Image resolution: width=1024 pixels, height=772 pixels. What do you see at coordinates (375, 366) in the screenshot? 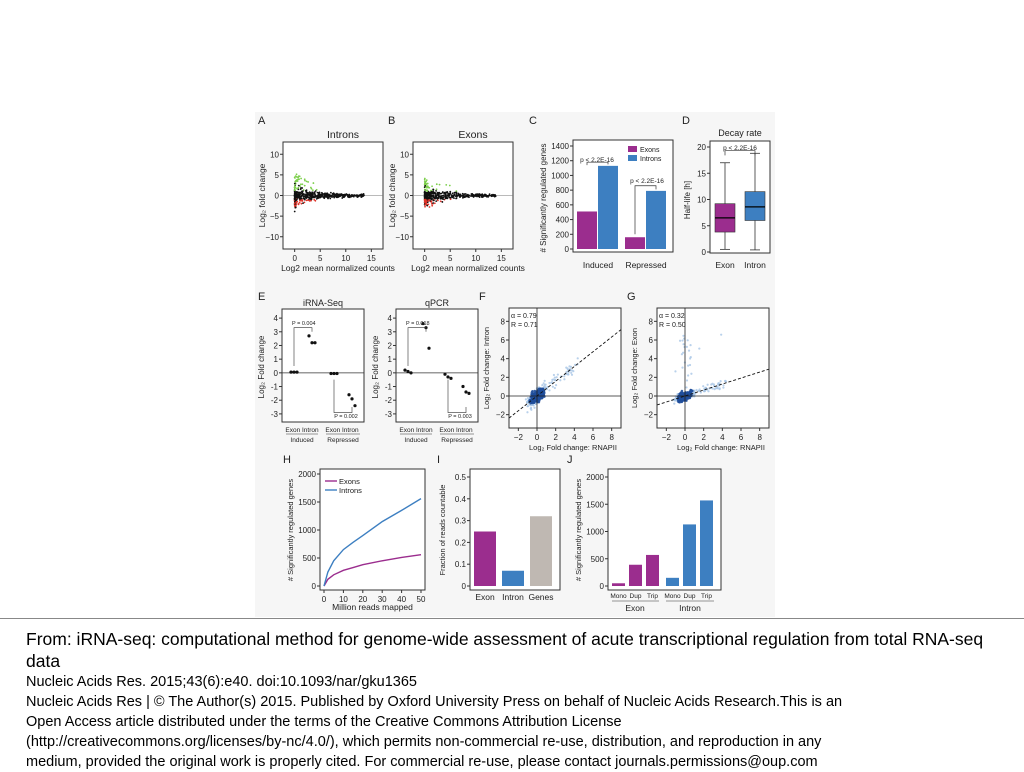
I see `y-label-E2: Log₂ Fold change` at bounding box center [375, 366].